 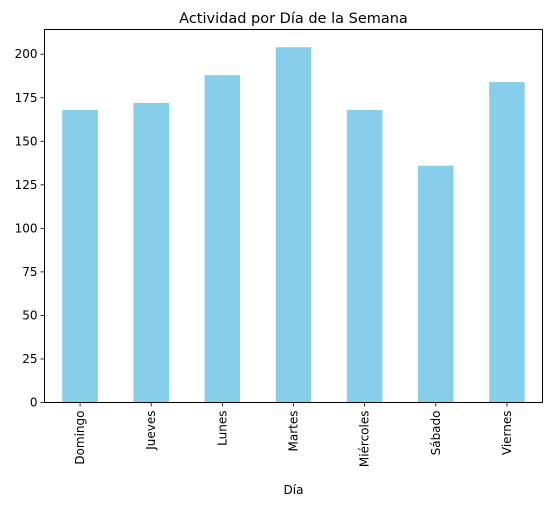 I want to click on x-tick-label: Lunes, so click(x=222, y=428).